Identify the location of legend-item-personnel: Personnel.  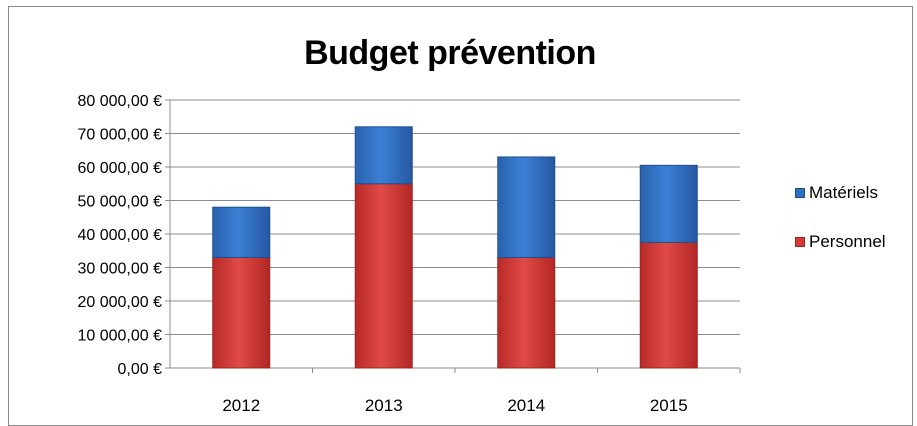
(840, 242).